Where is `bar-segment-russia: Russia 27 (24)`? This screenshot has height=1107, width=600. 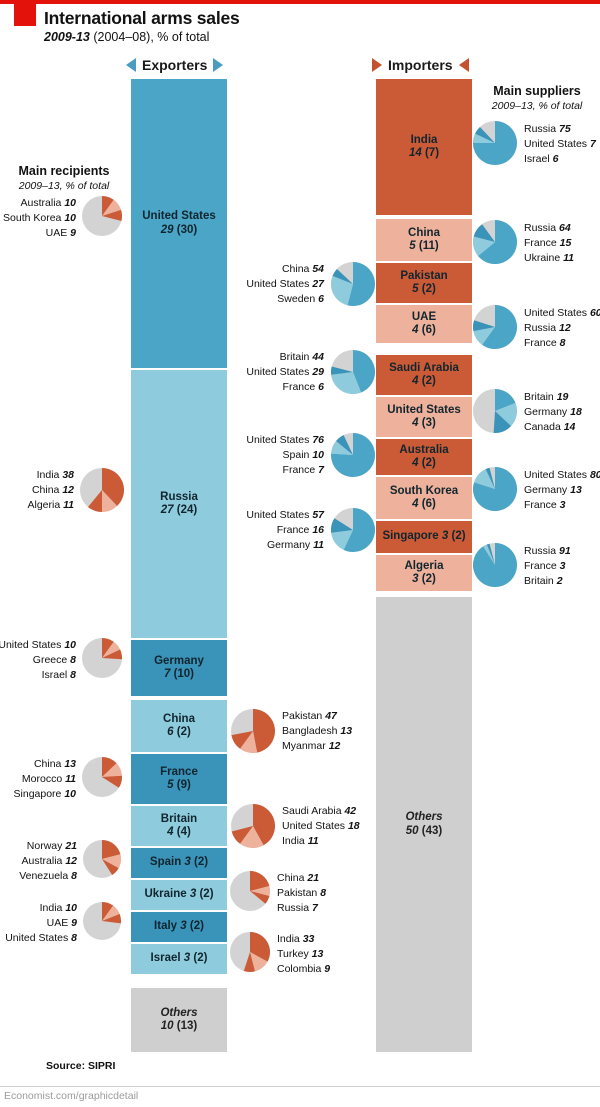
bar-segment-russia: Russia 27 (24) is located at coordinates (179, 504).